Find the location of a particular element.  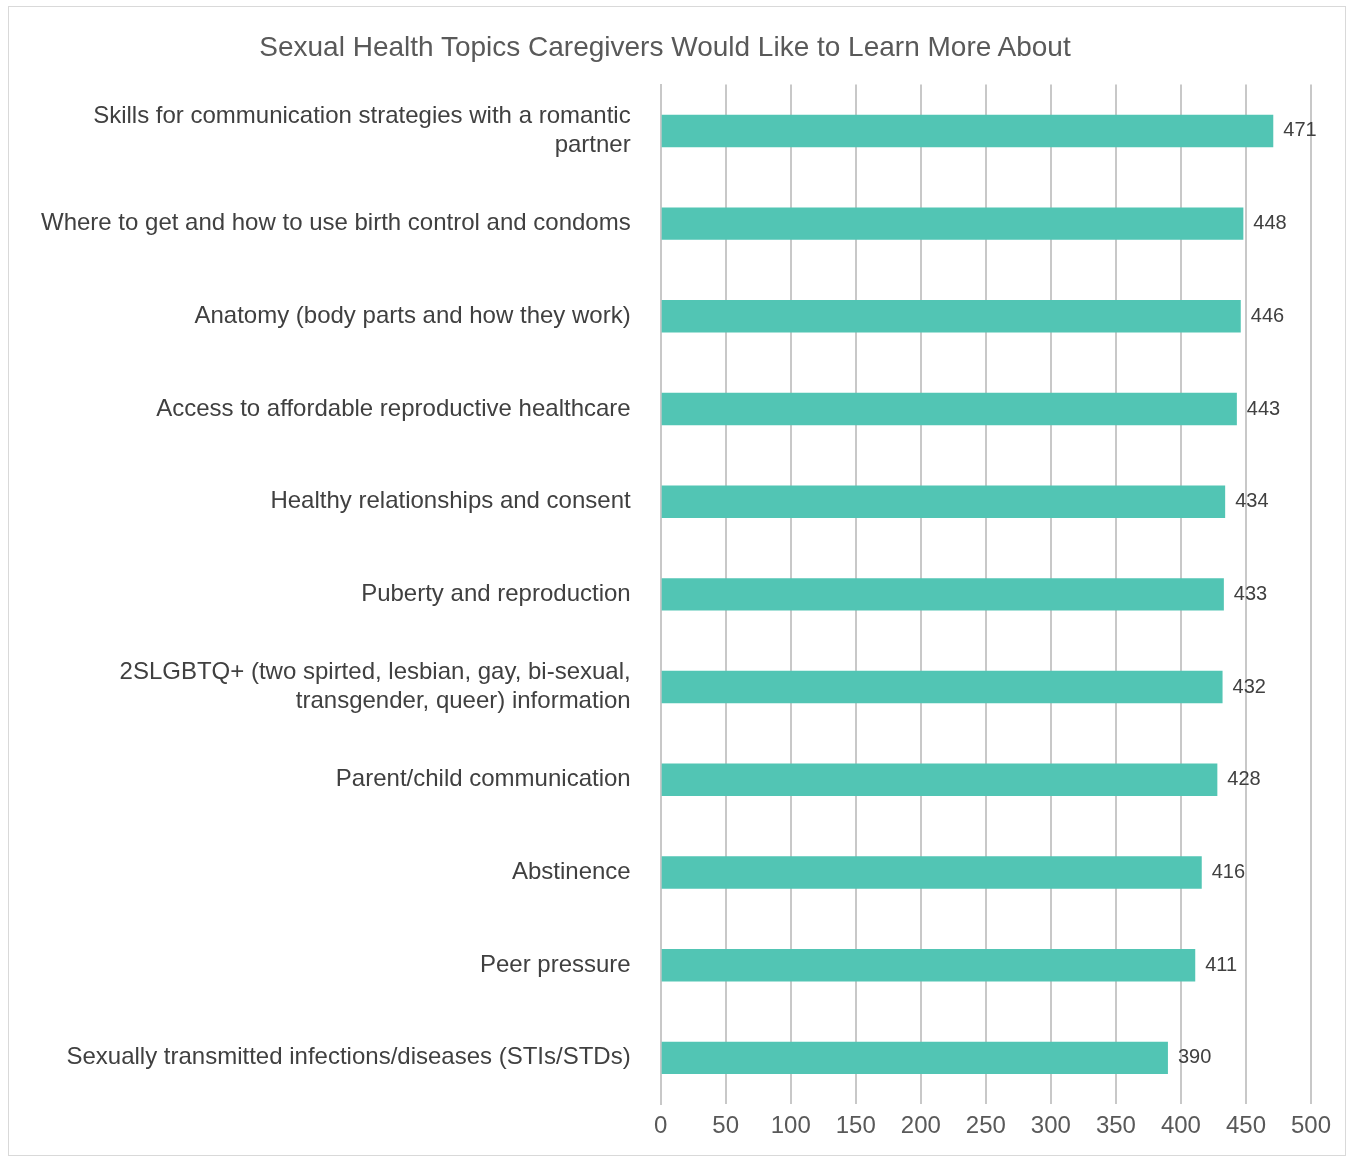

x-tick-label: 500 is located at coordinates (1311, 1125).